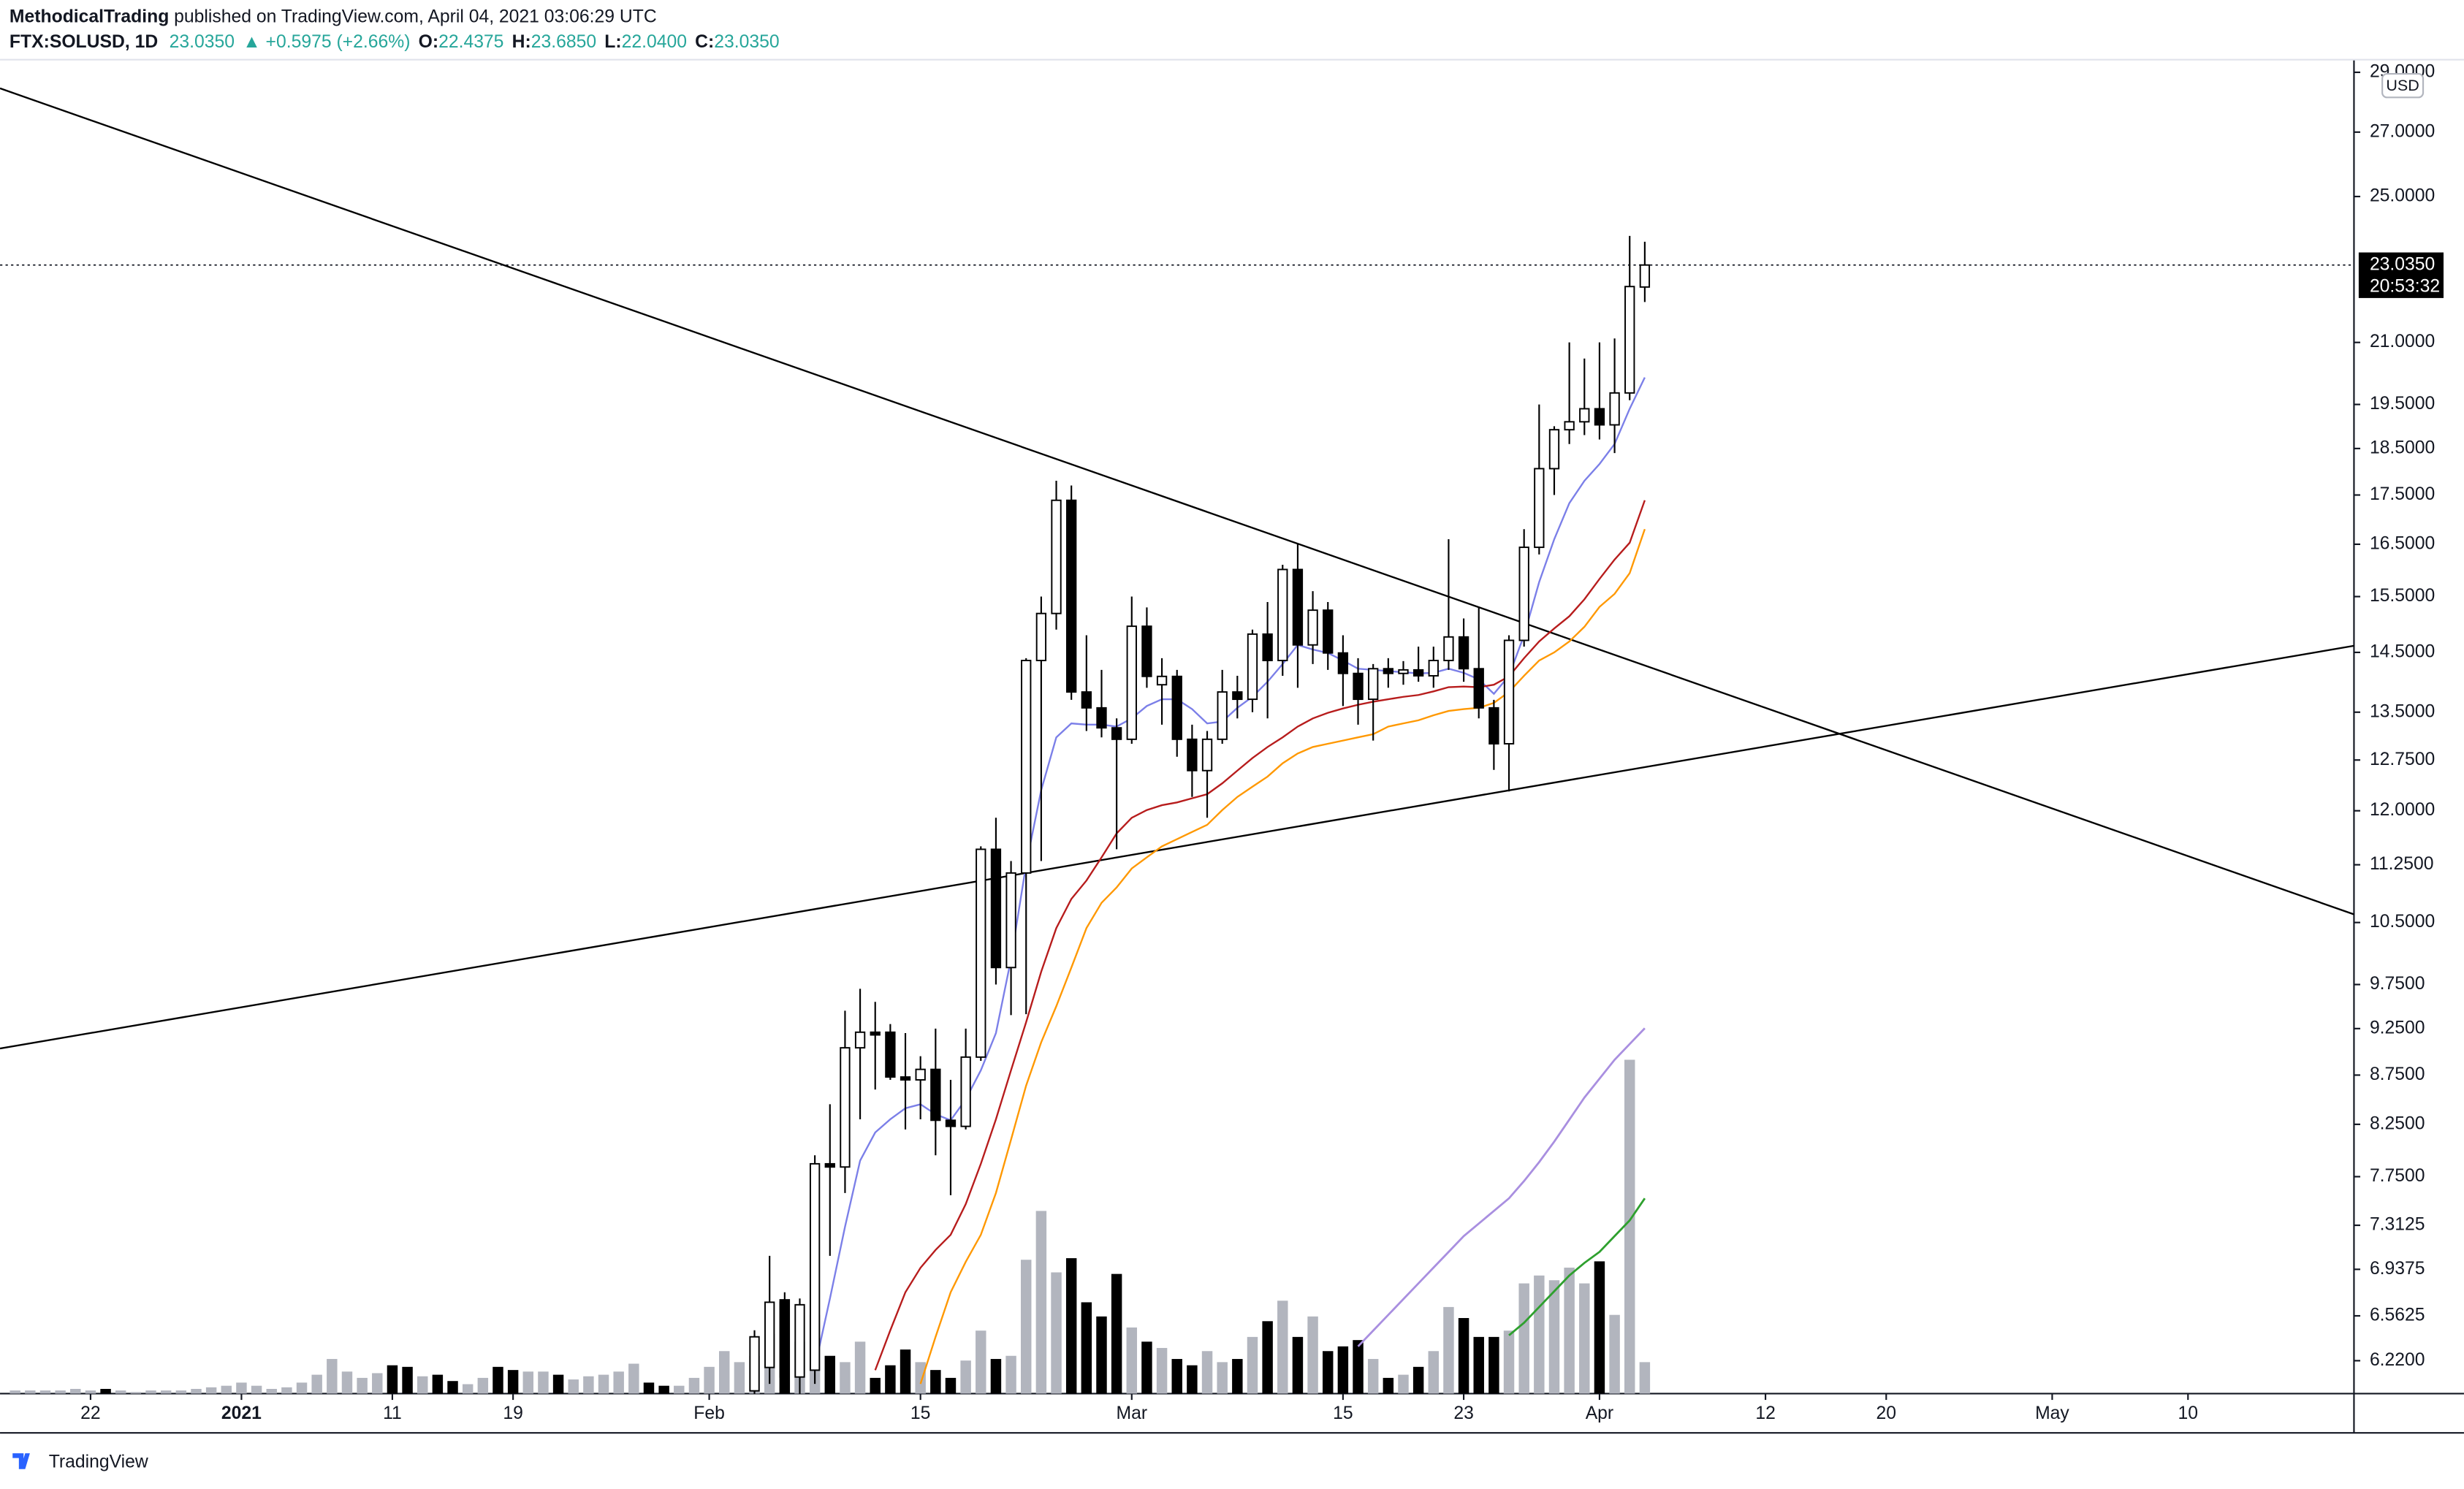 Image resolution: width=2464 pixels, height=1489 pixels. I want to click on ohlc-label: C:, so click(704, 42).